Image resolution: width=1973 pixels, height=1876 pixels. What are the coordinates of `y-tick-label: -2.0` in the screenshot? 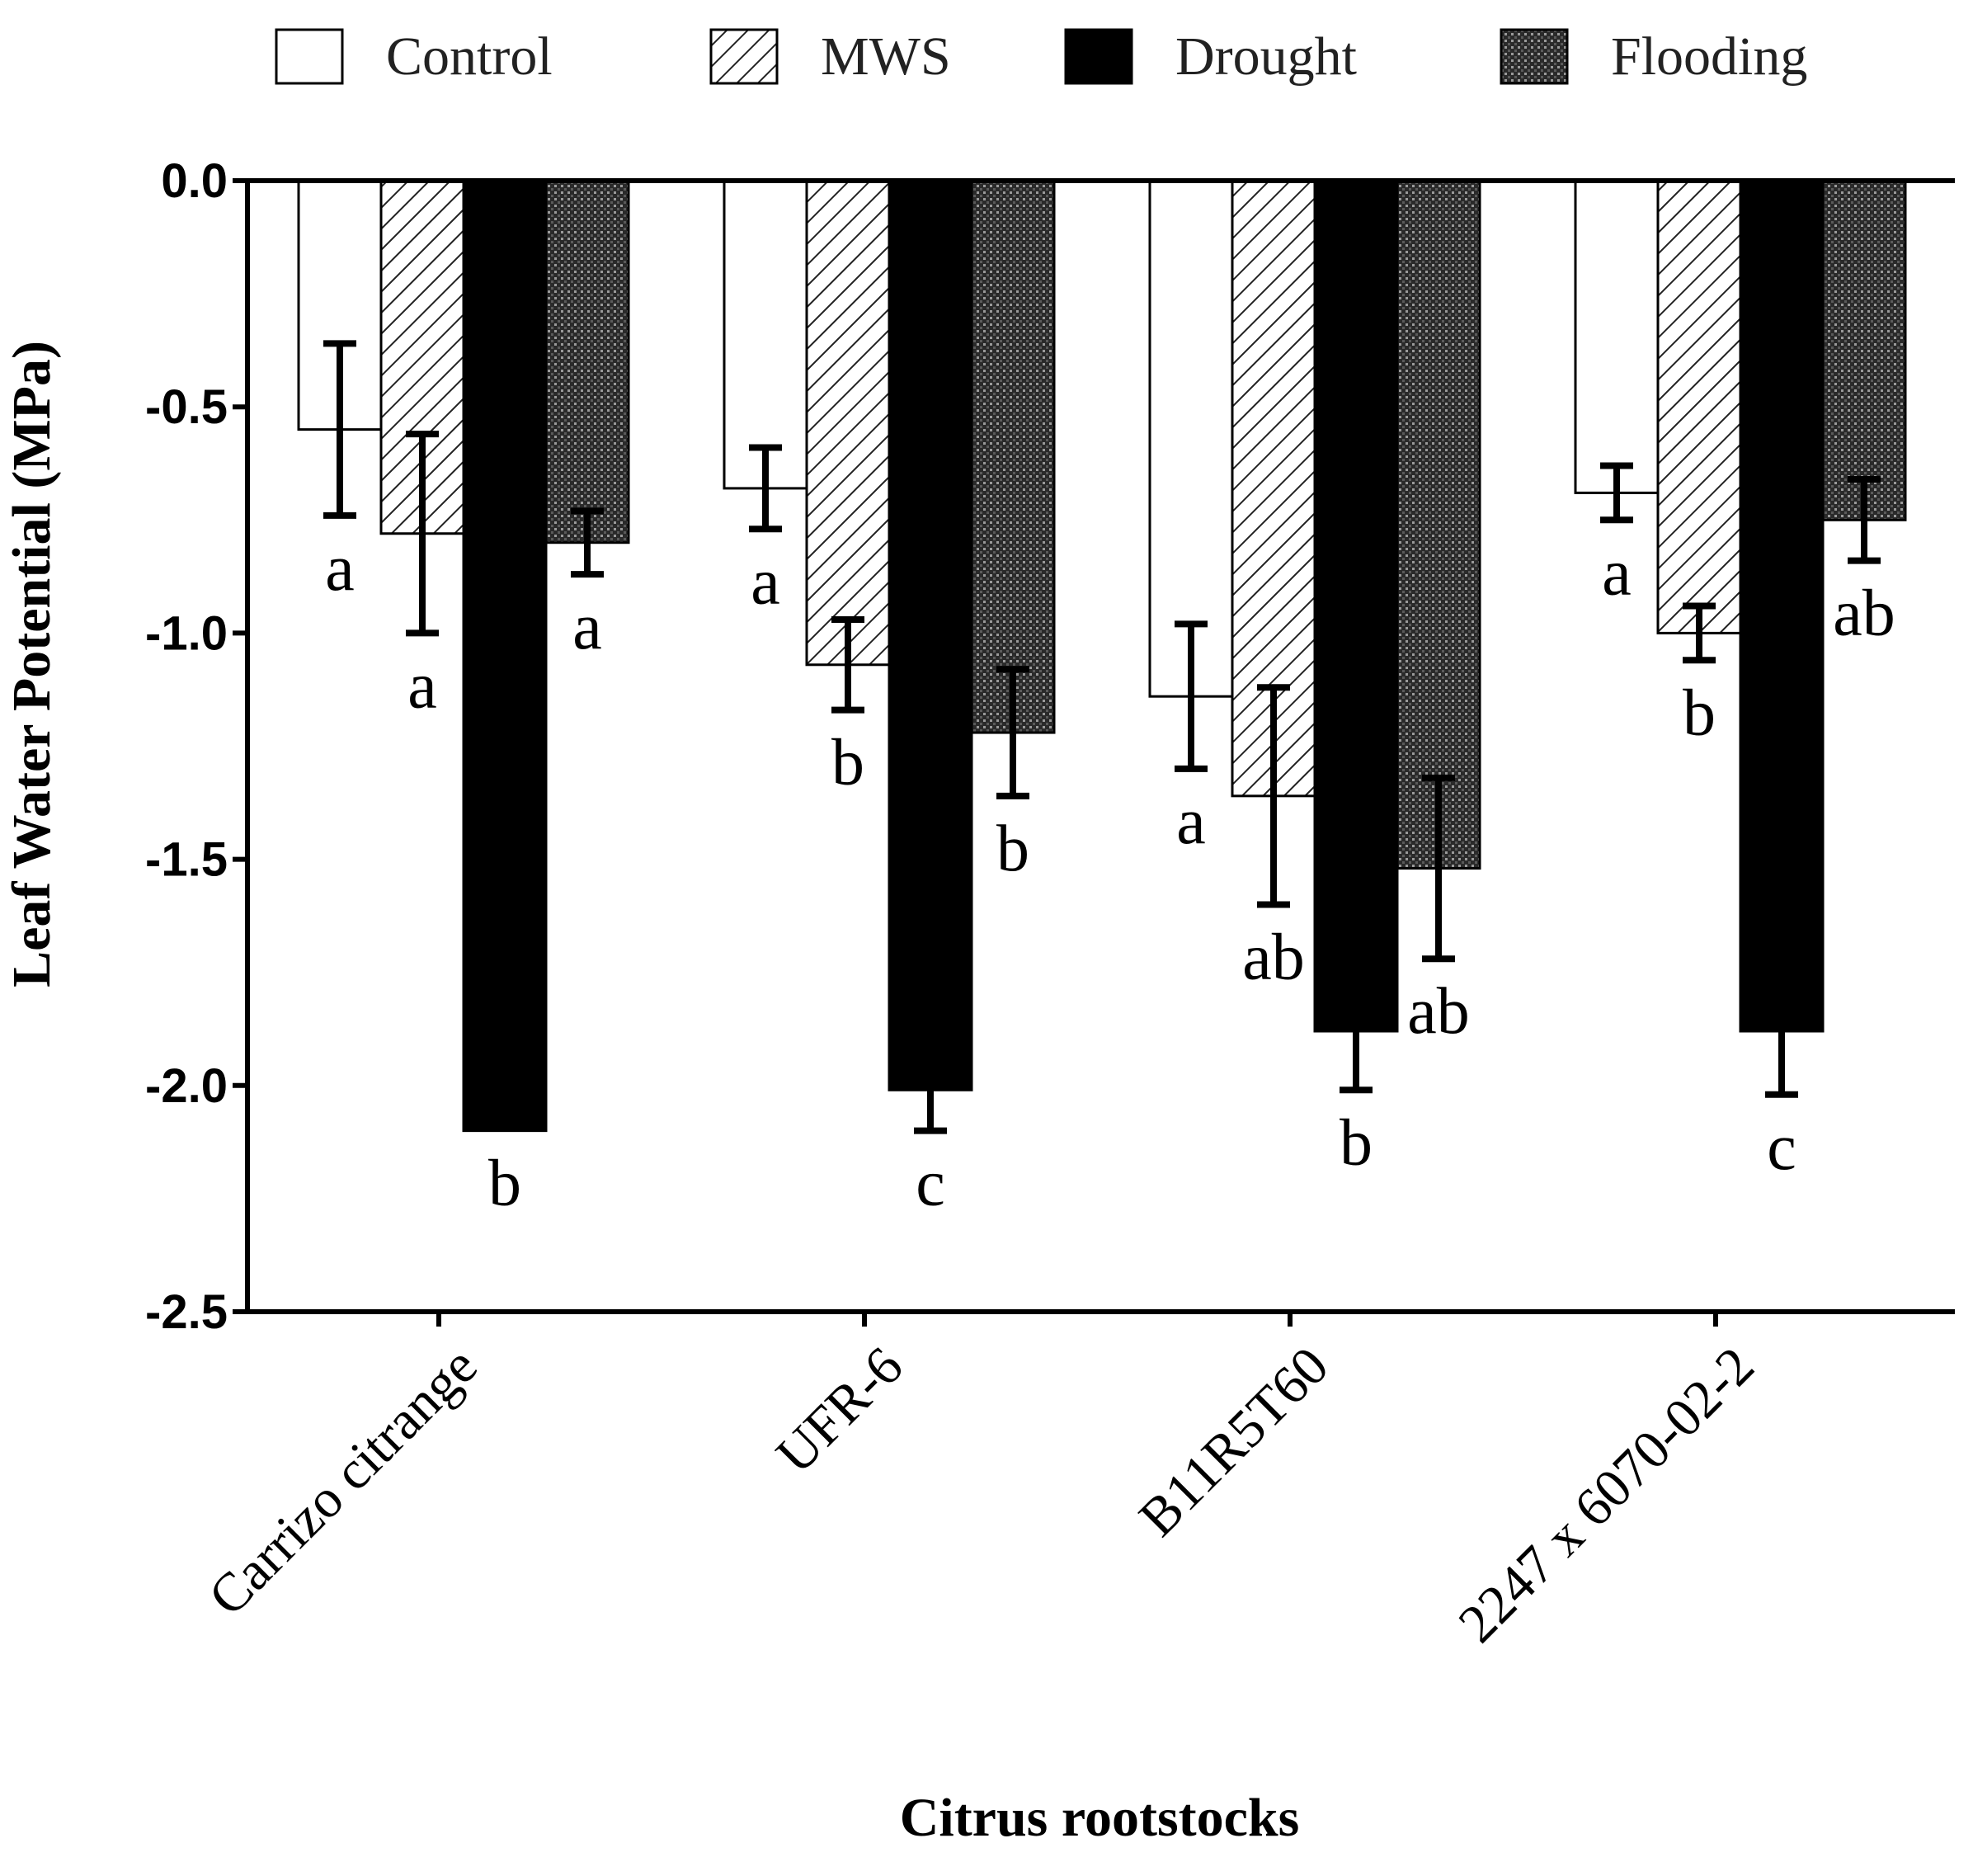 It's located at (186, 1086).